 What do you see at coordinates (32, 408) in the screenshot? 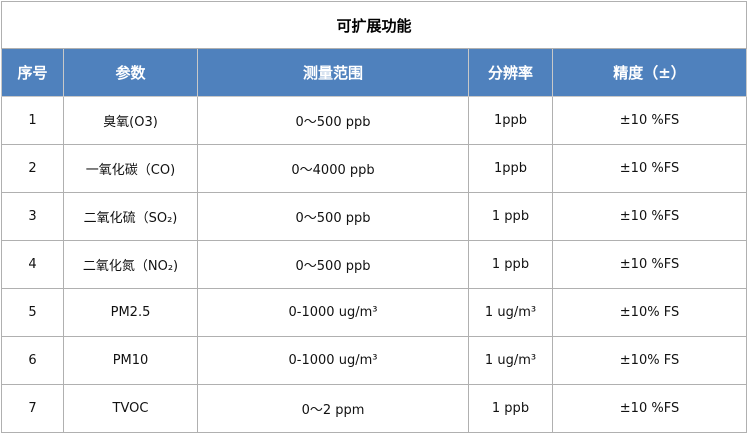
I see `index-cell: 7` at bounding box center [32, 408].